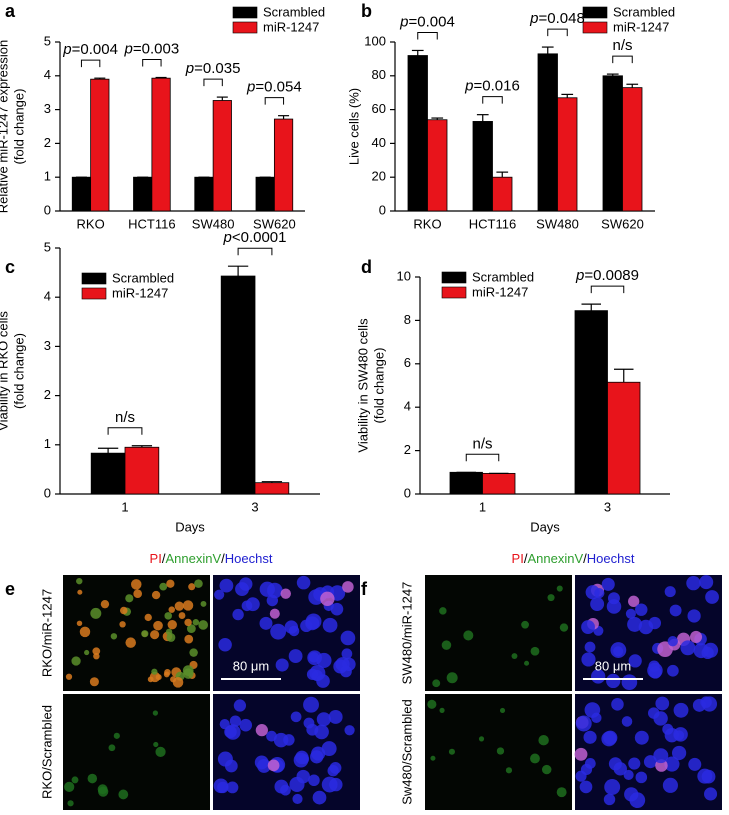 The width and height of the screenshot is (729, 815). I want to click on x-tick-label: SW620, so click(274, 223).